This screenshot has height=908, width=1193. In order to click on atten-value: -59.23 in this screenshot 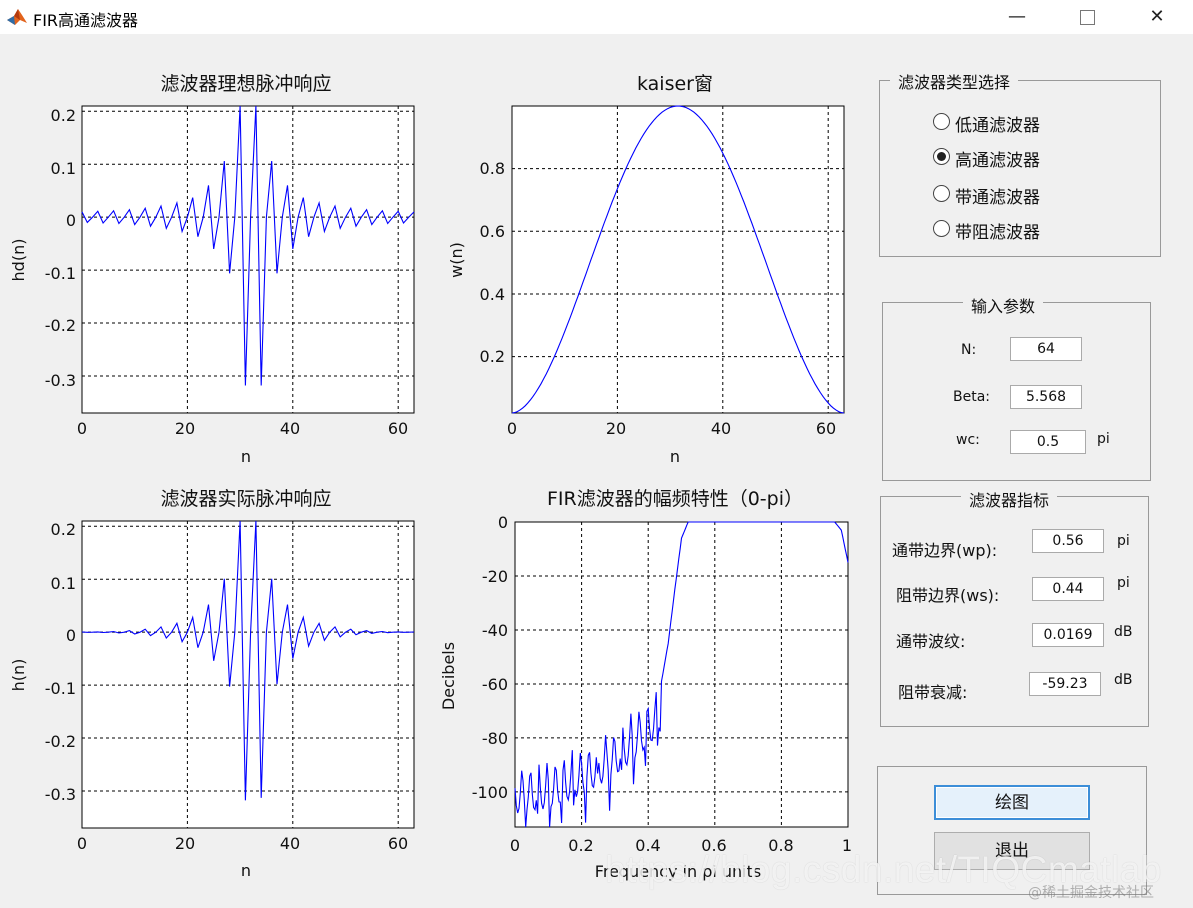, I will do `click(1065, 684)`.